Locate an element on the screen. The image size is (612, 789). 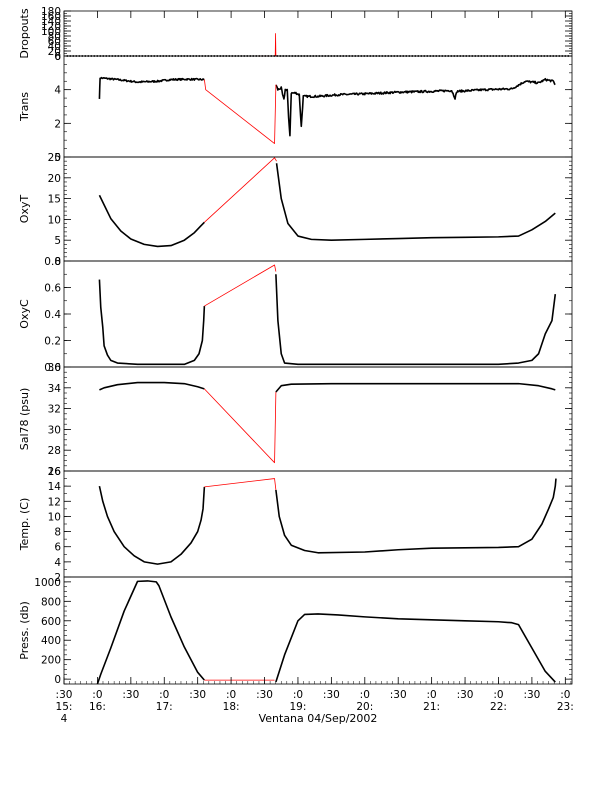
y-tick-label: 100 is located at coordinates (51, 32).